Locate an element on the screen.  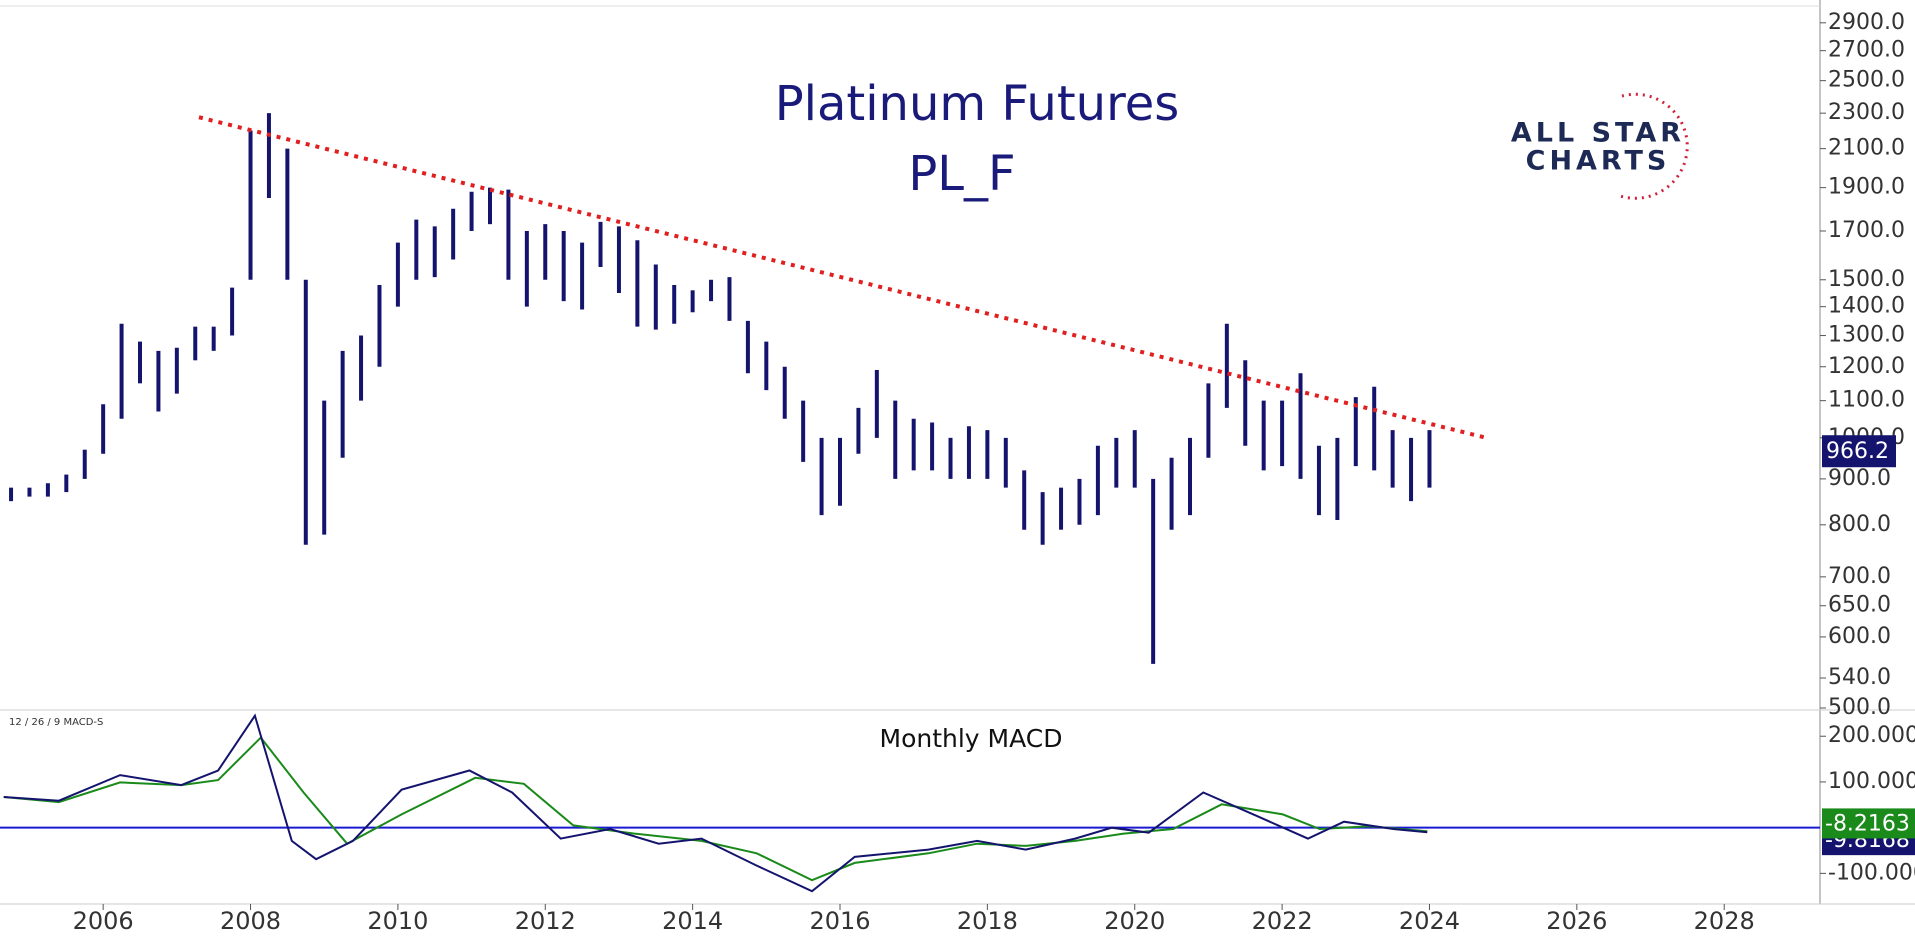
chart-title: Platinum Futures is located at coordinates (977, 104).